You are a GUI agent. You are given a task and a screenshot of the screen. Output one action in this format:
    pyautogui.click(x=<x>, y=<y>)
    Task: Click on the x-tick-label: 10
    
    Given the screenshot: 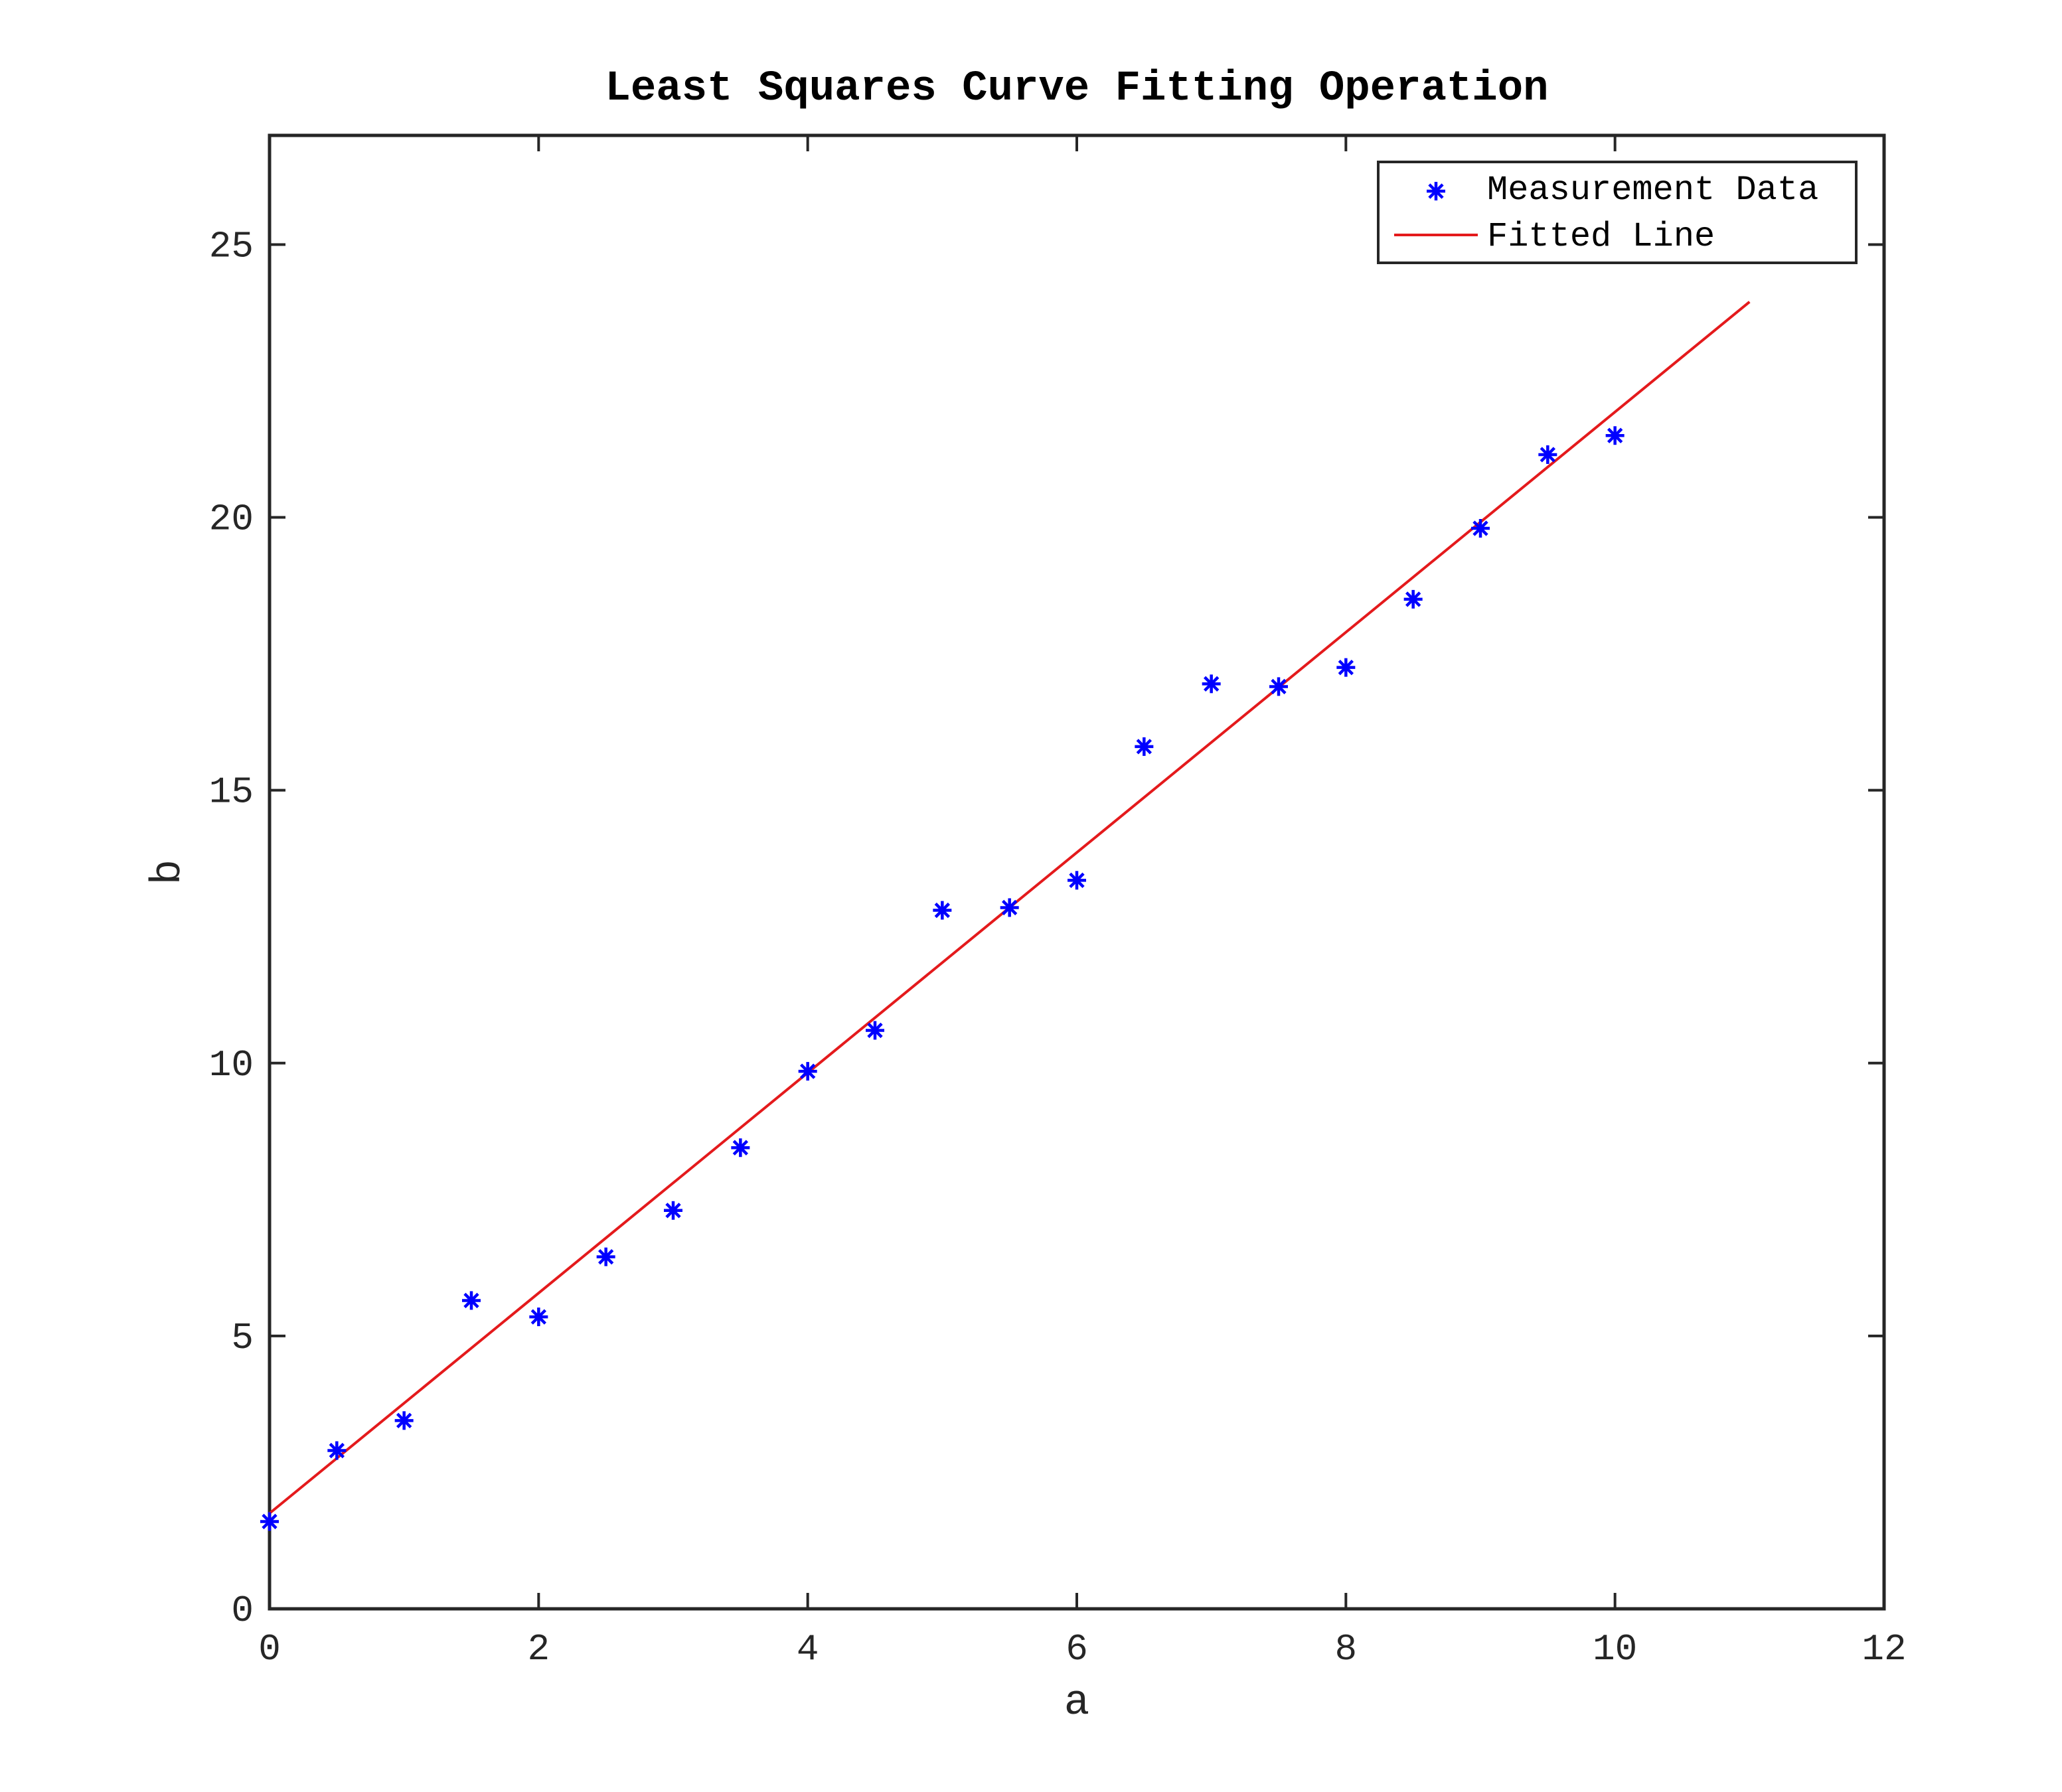 What is the action you would take?
    pyautogui.click(x=1615, y=1649)
    